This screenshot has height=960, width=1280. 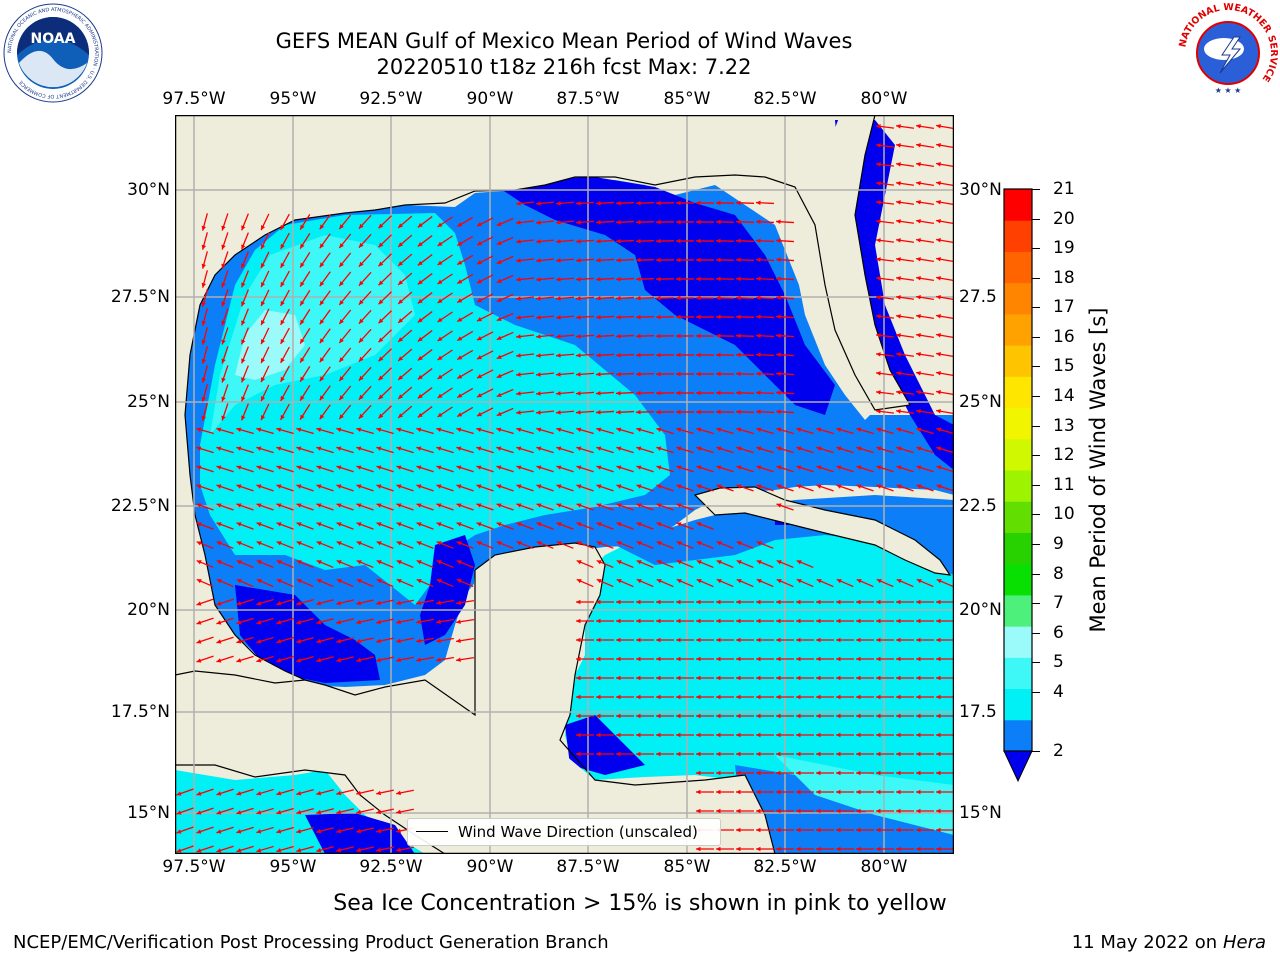 I want to click on colorbar-tick-mark, so click(x=1036, y=426).